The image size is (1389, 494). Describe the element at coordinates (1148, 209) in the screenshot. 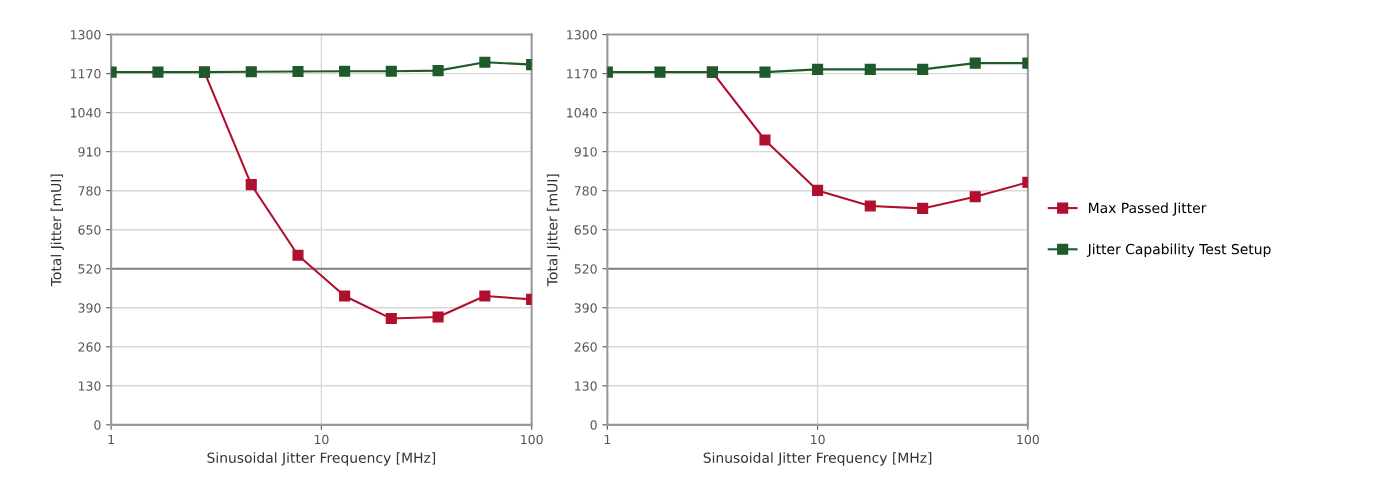

I see `legend-label: Max Passed Jitter` at that location.